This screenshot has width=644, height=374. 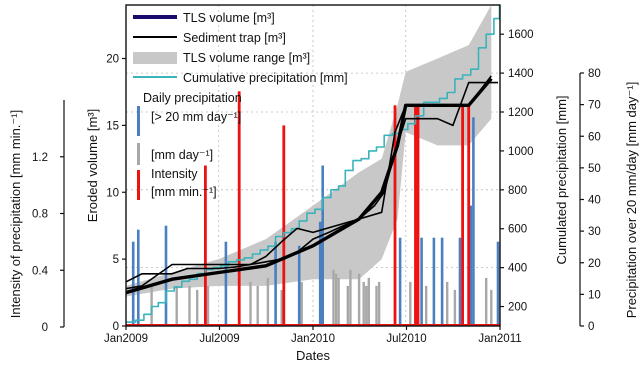 What do you see at coordinates (92, 165) in the screenshot?
I see `volume-axis-label: Eroded volume [m³]` at bounding box center [92, 165].